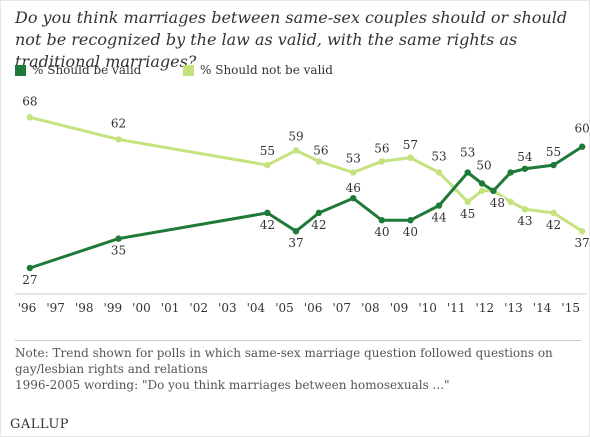  Describe the element at coordinates (525, 157) in the screenshot. I see `data-label-valid: 54` at that location.